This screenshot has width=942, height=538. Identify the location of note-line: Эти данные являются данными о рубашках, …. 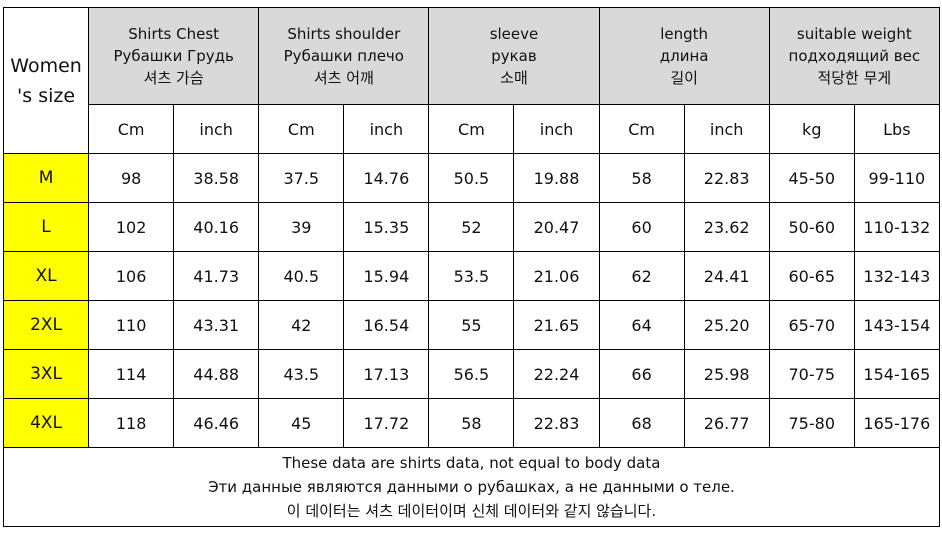
(471, 487).